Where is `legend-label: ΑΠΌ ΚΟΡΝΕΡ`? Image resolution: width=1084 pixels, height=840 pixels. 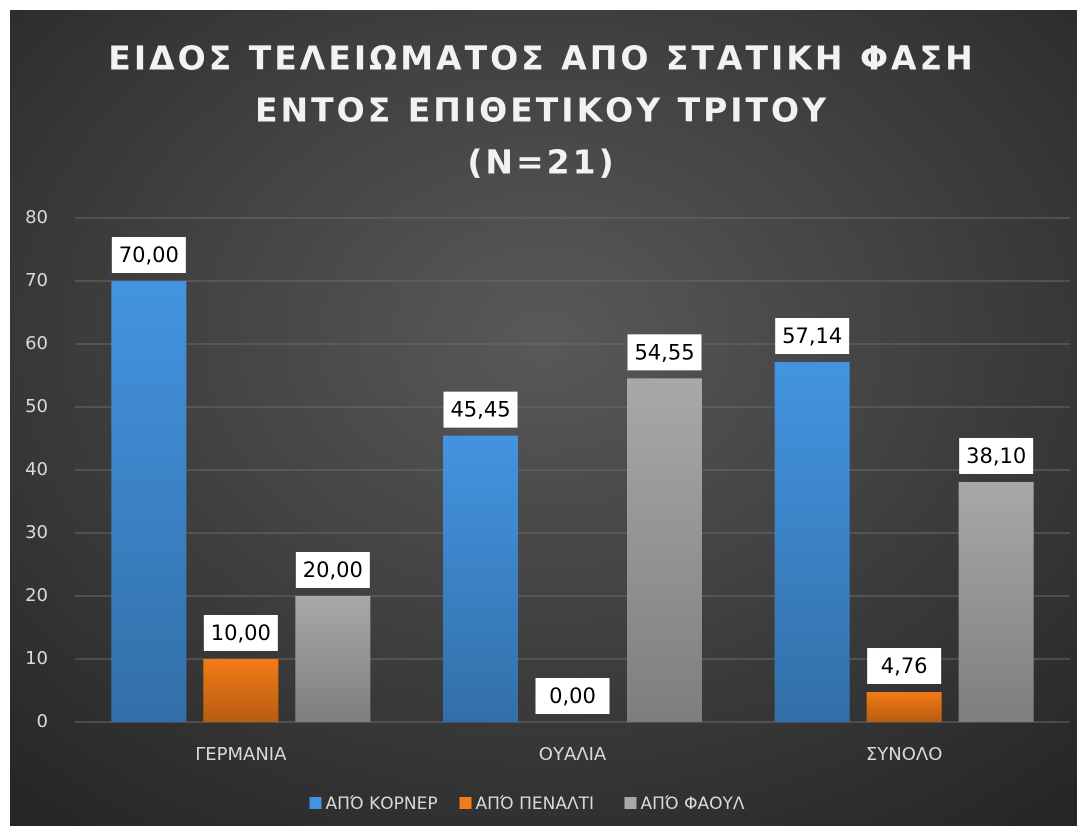
legend-label: ΑΠΌ ΚΟΡΝΕΡ is located at coordinates (382, 804).